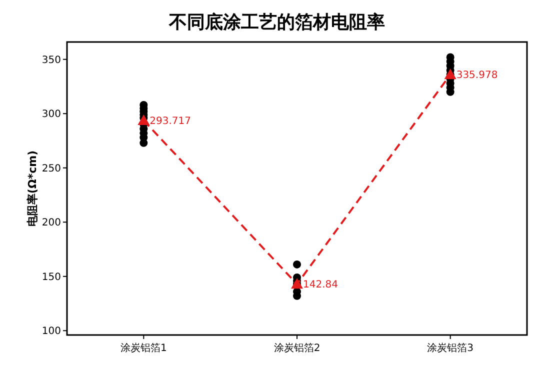 The width and height of the screenshot is (554, 369). I want to click on y-tick-label: 300, so click(51, 114).